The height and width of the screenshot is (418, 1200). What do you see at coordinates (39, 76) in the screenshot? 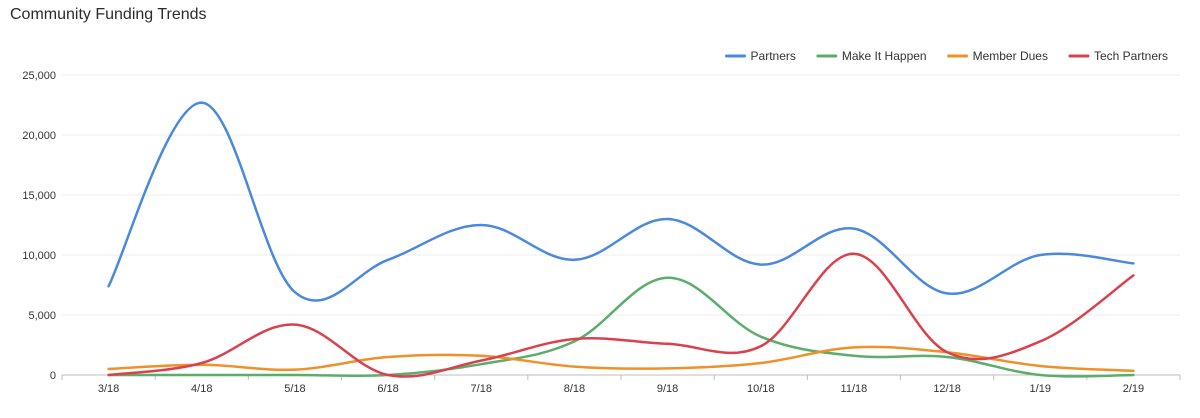
I see `y-tick-label: 25,000` at bounding box center [39, 76].